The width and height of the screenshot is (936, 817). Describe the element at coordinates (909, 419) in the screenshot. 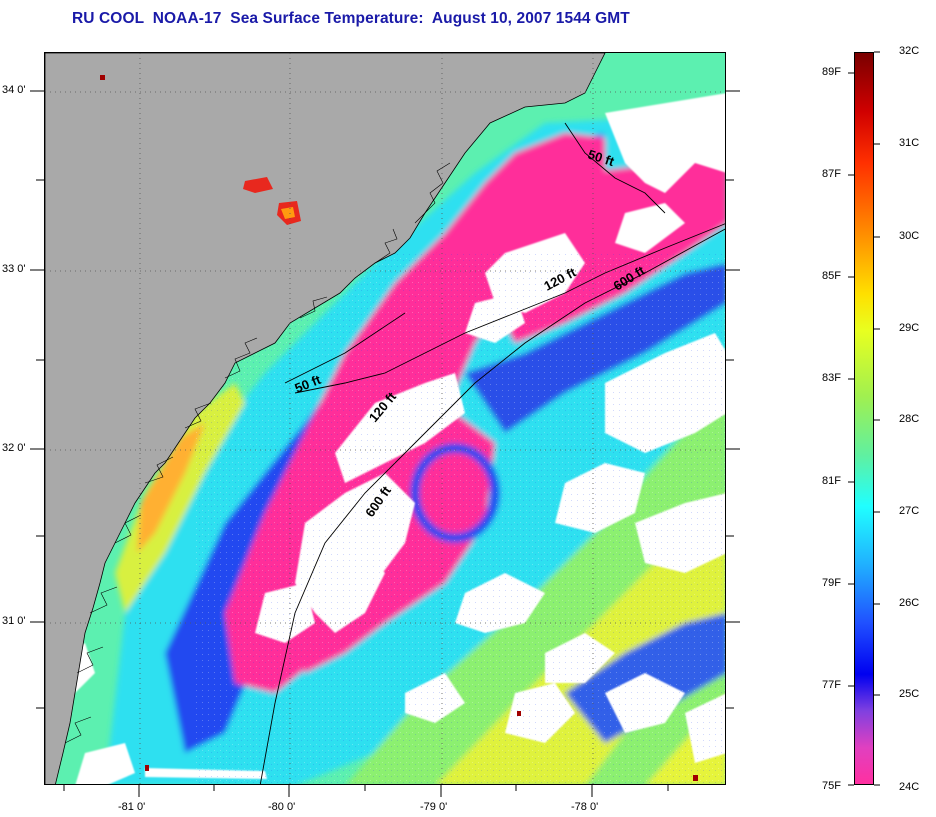

I see `cb-celsius-label: 28C` at that location.